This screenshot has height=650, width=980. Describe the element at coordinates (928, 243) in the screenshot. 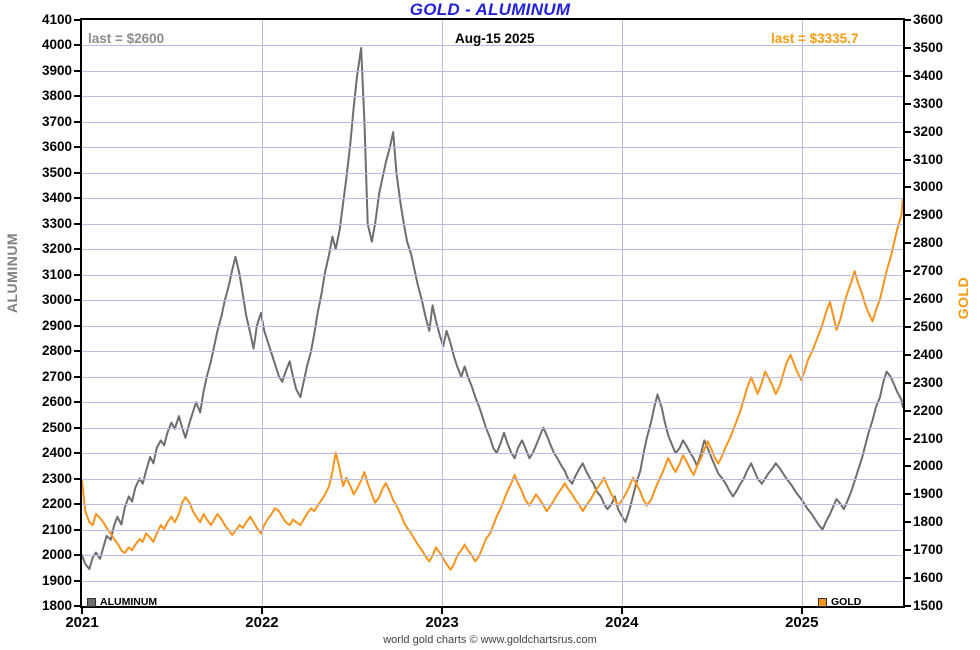

I see `y-axis-label-right-text: 2800` at that location.